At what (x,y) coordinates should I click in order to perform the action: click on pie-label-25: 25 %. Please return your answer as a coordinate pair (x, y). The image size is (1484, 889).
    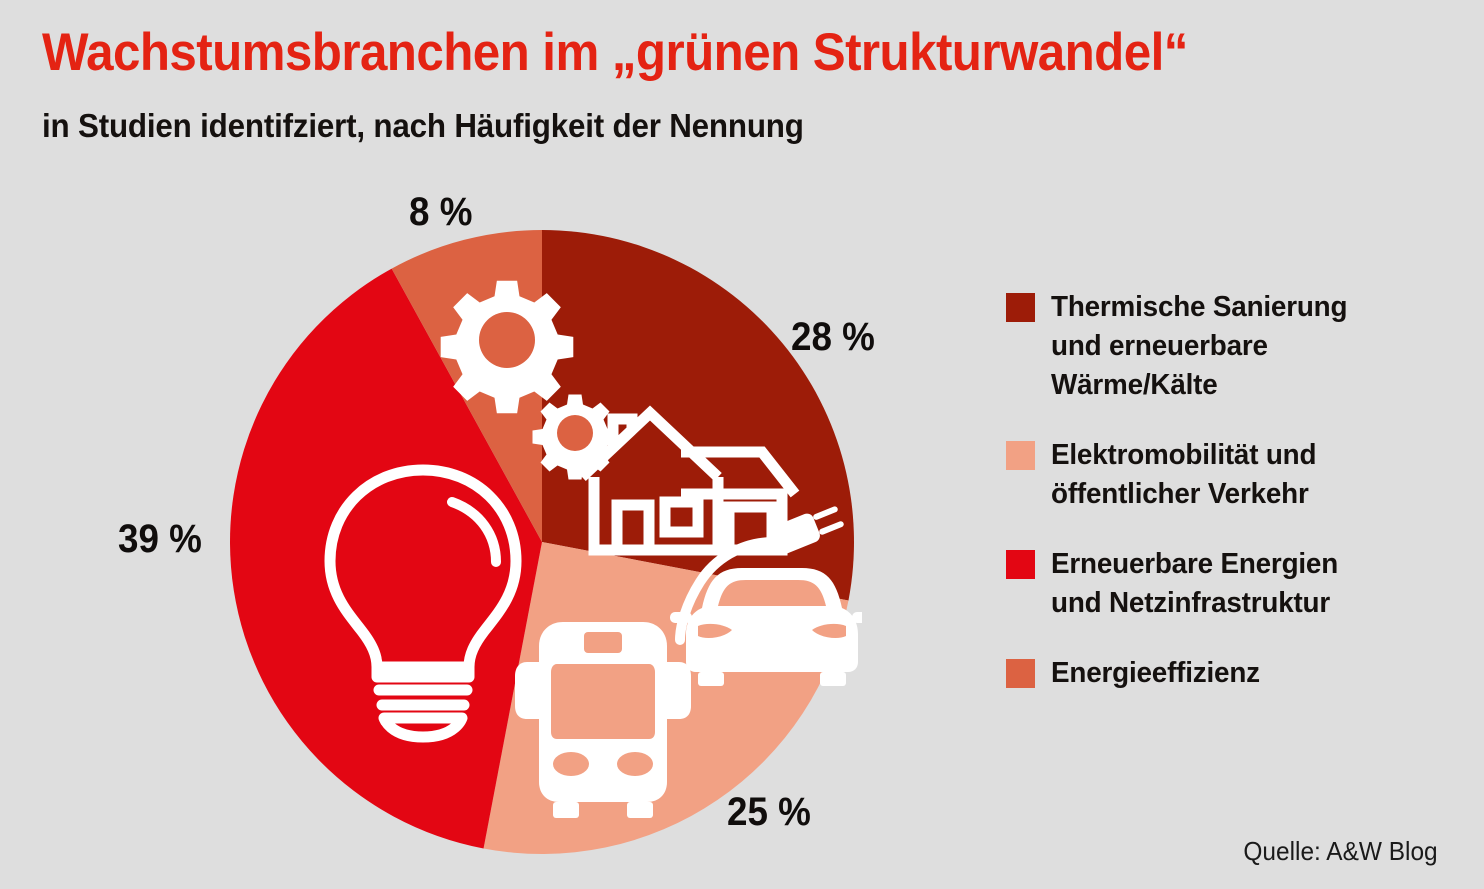
    Looking at the image, I should click on (769, 812).